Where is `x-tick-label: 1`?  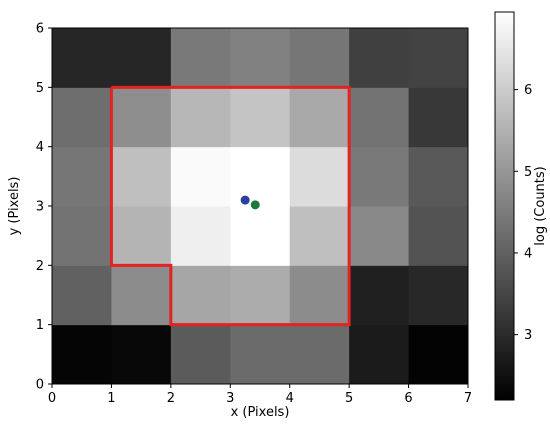 x-tick-label: 1 is located at coordinates (111, 398).